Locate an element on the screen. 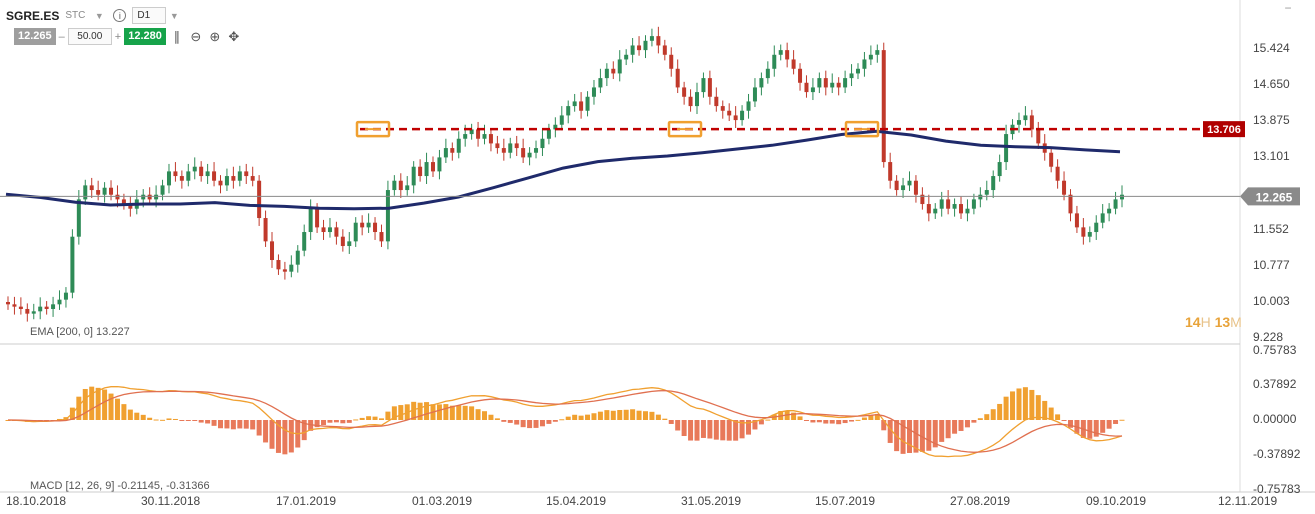 This screenshot has width=1315, height=514. price-tick: 13.875 is located at coordinates (1271, 120).